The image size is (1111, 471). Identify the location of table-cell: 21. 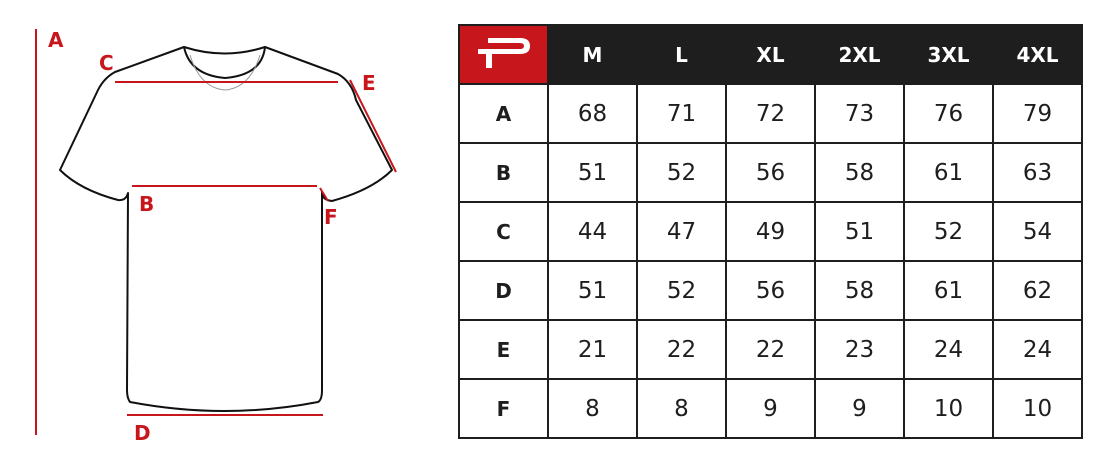
(592, 349).